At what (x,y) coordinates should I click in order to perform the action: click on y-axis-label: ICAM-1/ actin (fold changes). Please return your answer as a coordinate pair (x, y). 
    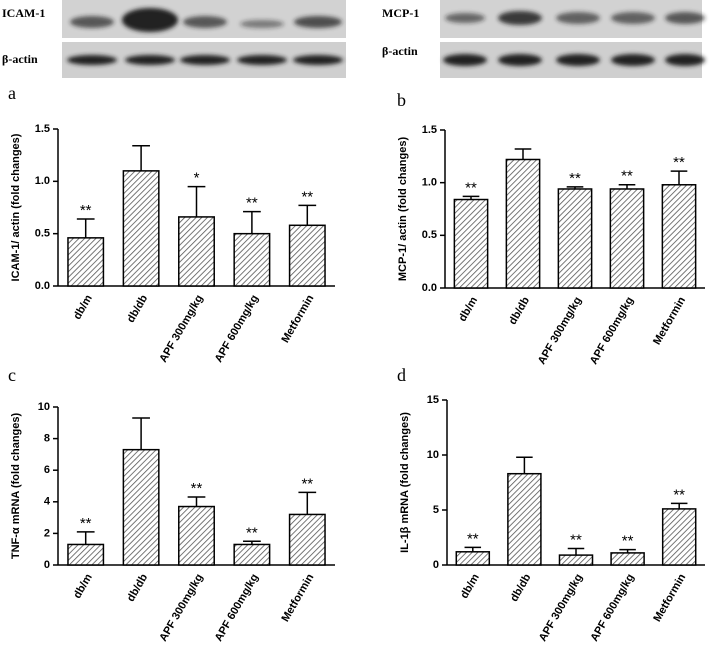
    Looking at the image, I should click on (16, 207).